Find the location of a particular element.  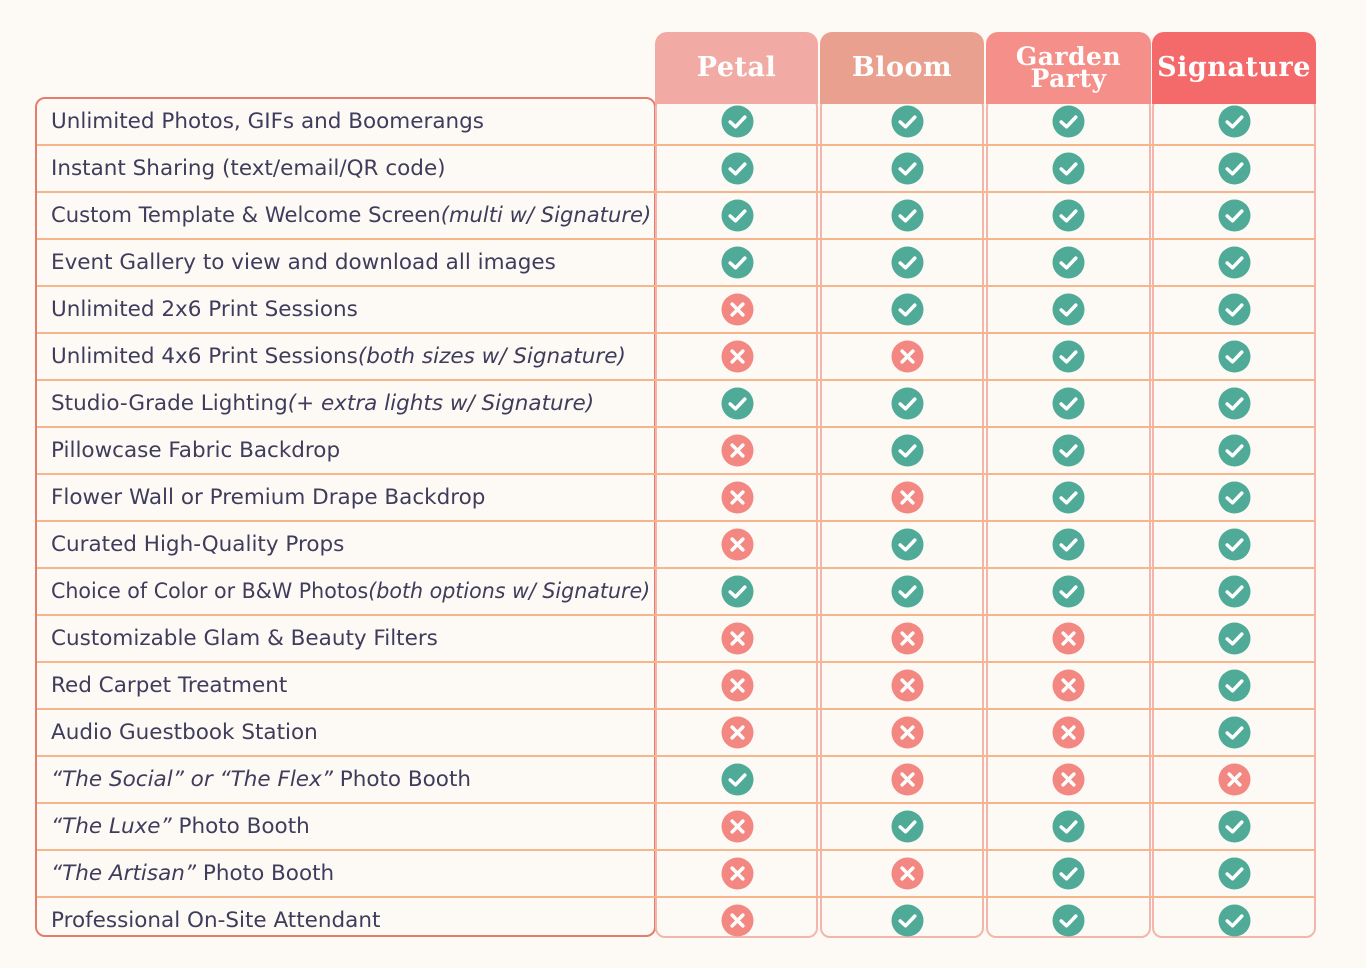

feature-name: Professional On-Site Attendant is located at coordinates (216, 920).